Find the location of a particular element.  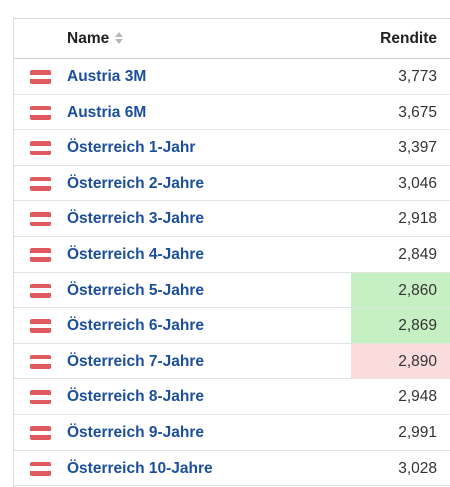

yield-value: 2,890 is located at coordinates (400, 361).